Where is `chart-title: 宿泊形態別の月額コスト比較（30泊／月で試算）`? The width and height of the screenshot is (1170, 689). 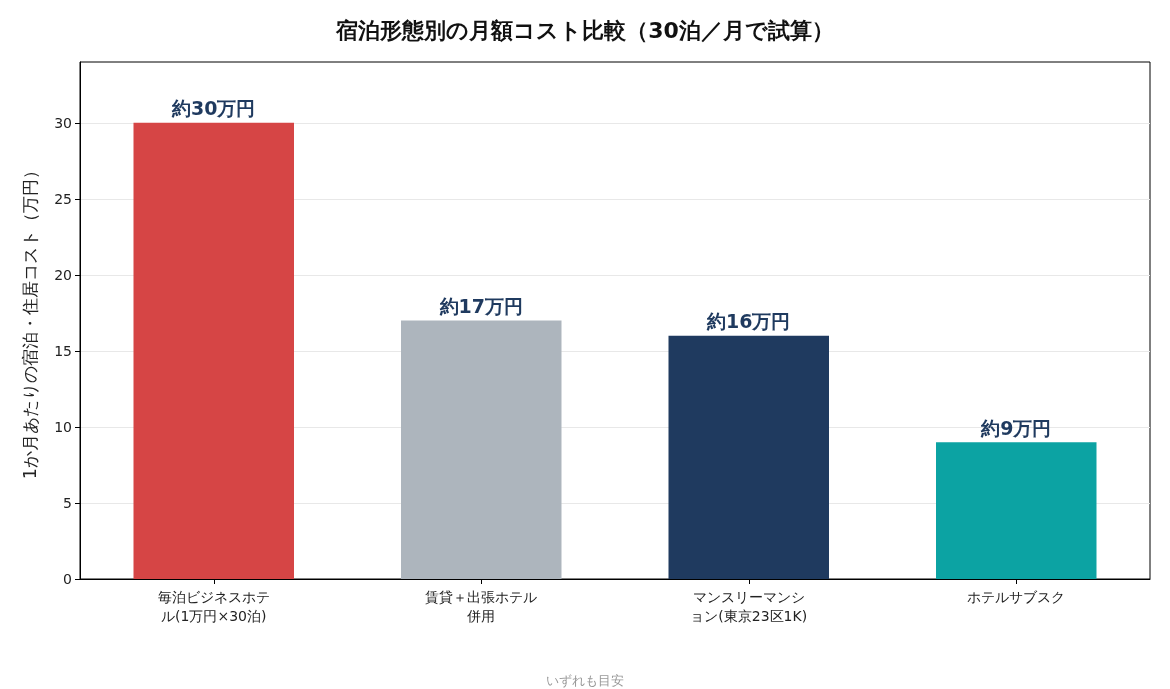
chart-title: 宿泊形態別の月額コスト比較（30泊／月で試算） is located at coordinates (584, 30).